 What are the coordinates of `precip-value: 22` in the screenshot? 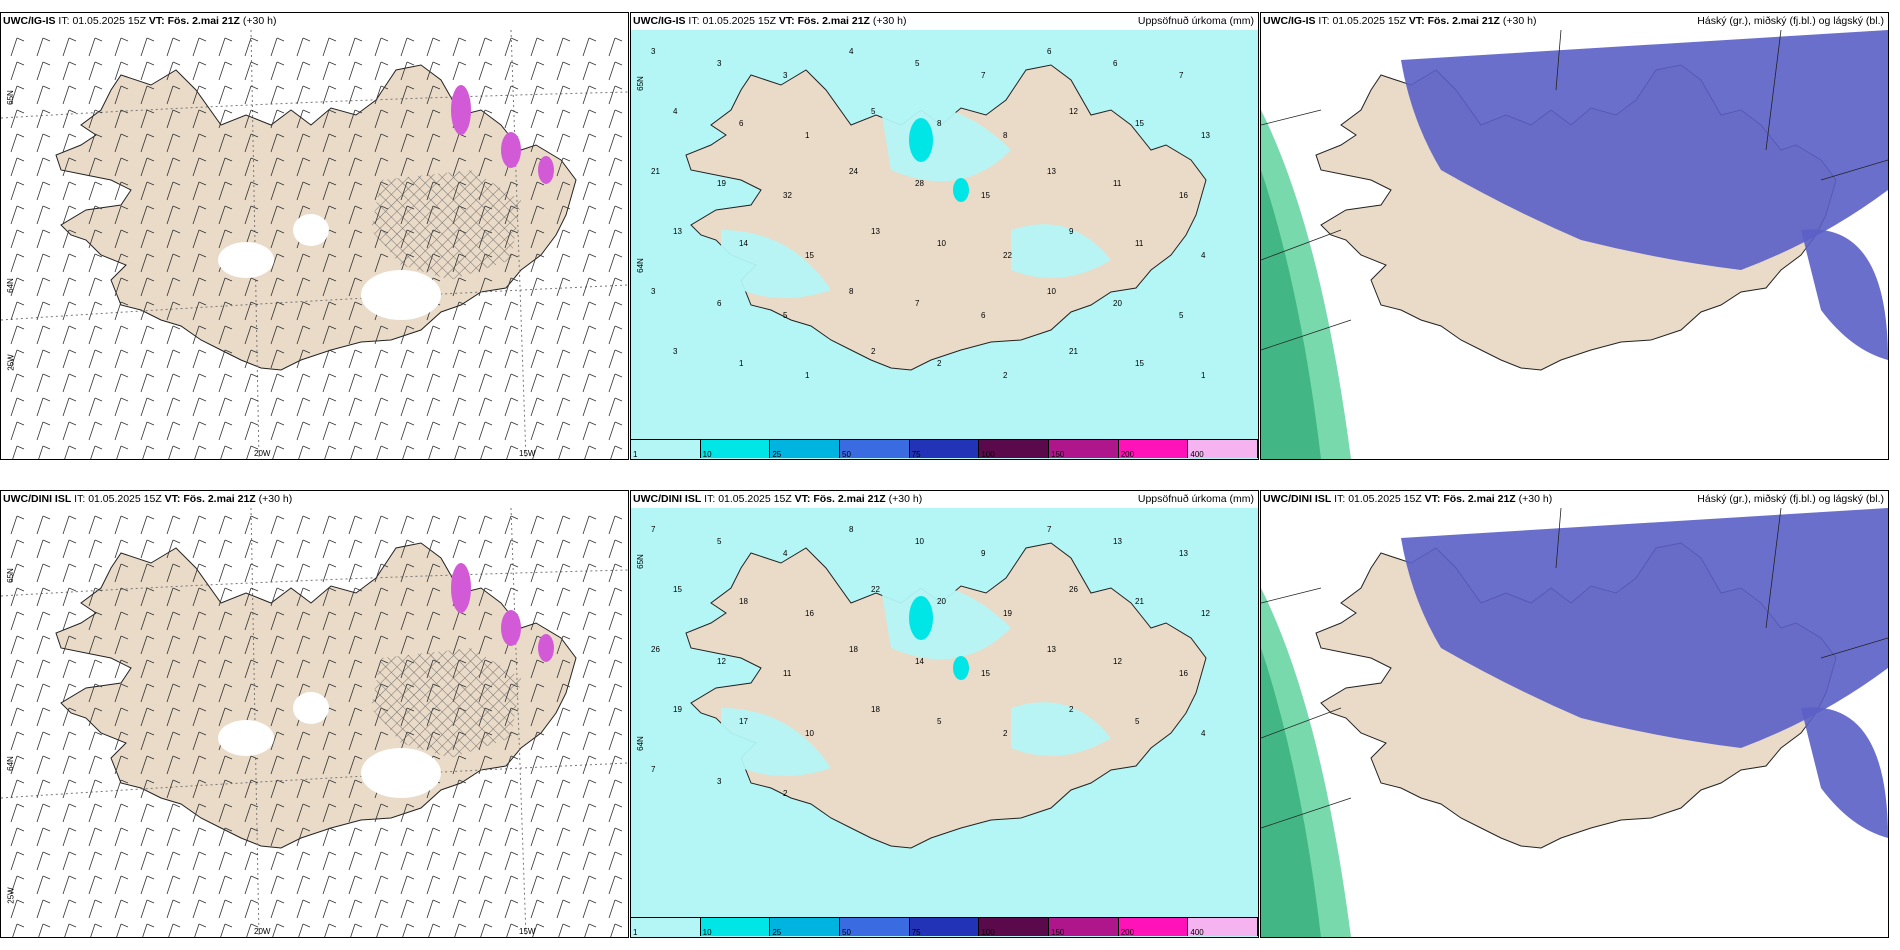 It's located at (1007, 255).